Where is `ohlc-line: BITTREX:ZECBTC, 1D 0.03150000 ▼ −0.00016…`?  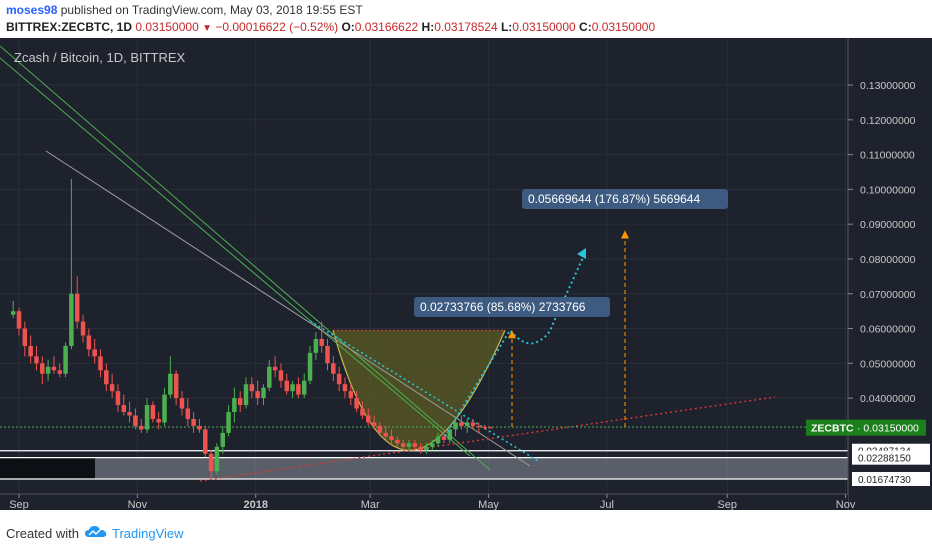
ohlc-line: BITTREX:ZECBTC, 1D 0.03150000 ▼ −0.00016… is located at coordinates (330, 27).